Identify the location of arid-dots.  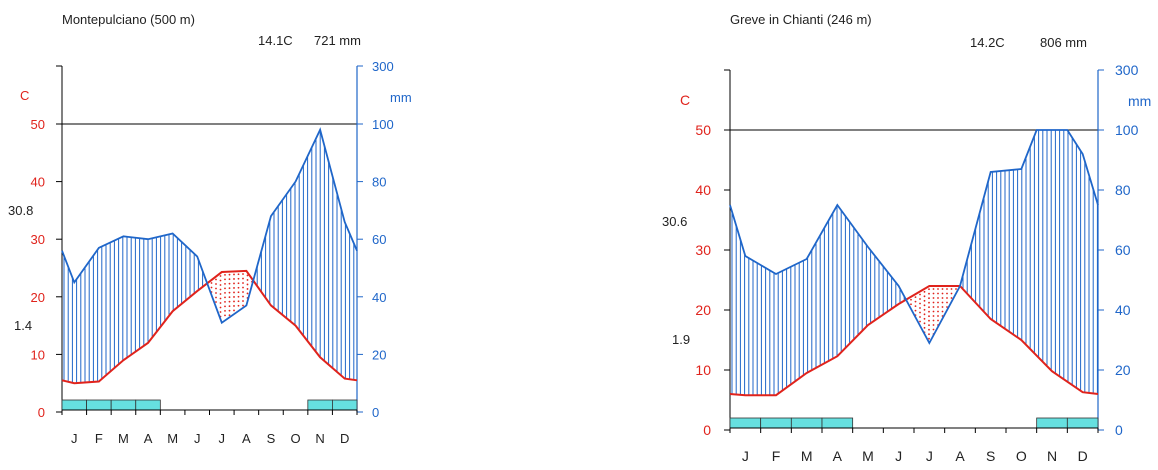
(933, 314).